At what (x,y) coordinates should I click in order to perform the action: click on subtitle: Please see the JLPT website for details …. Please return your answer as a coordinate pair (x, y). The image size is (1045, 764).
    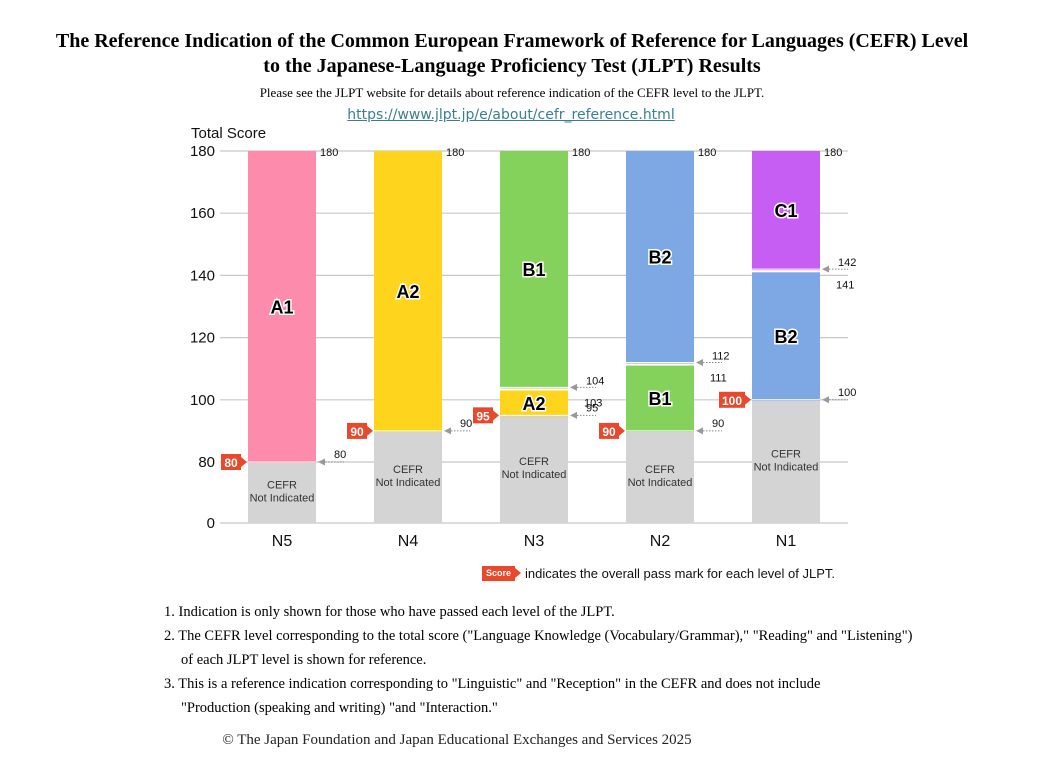
    Looking at the image, I should click on (512, 92).